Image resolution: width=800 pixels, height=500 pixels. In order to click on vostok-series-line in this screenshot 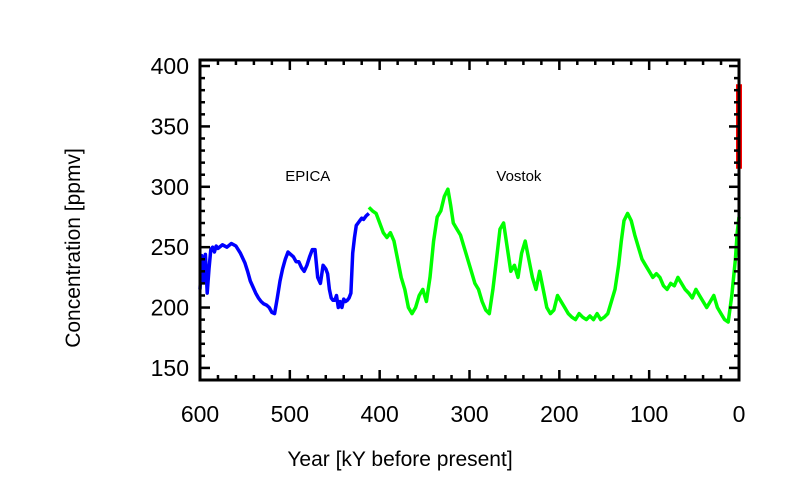, I will do `click(554, 255)`.